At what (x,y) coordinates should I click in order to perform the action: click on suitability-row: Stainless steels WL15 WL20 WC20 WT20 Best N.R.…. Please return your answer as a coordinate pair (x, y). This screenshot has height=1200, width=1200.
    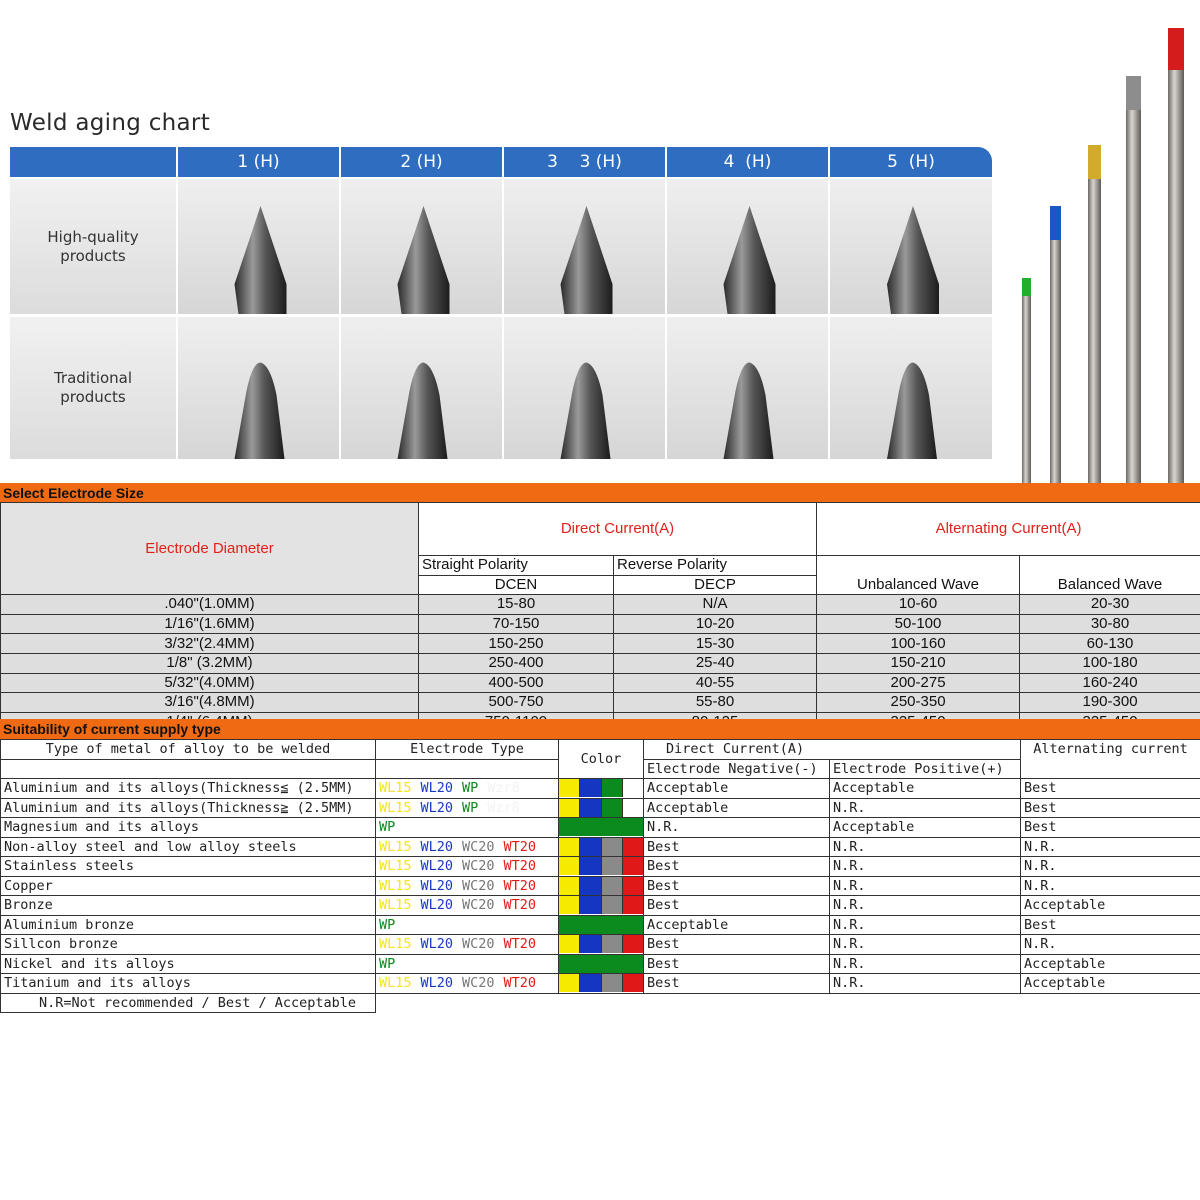
    Looking at the image, I should click on (600, 866).